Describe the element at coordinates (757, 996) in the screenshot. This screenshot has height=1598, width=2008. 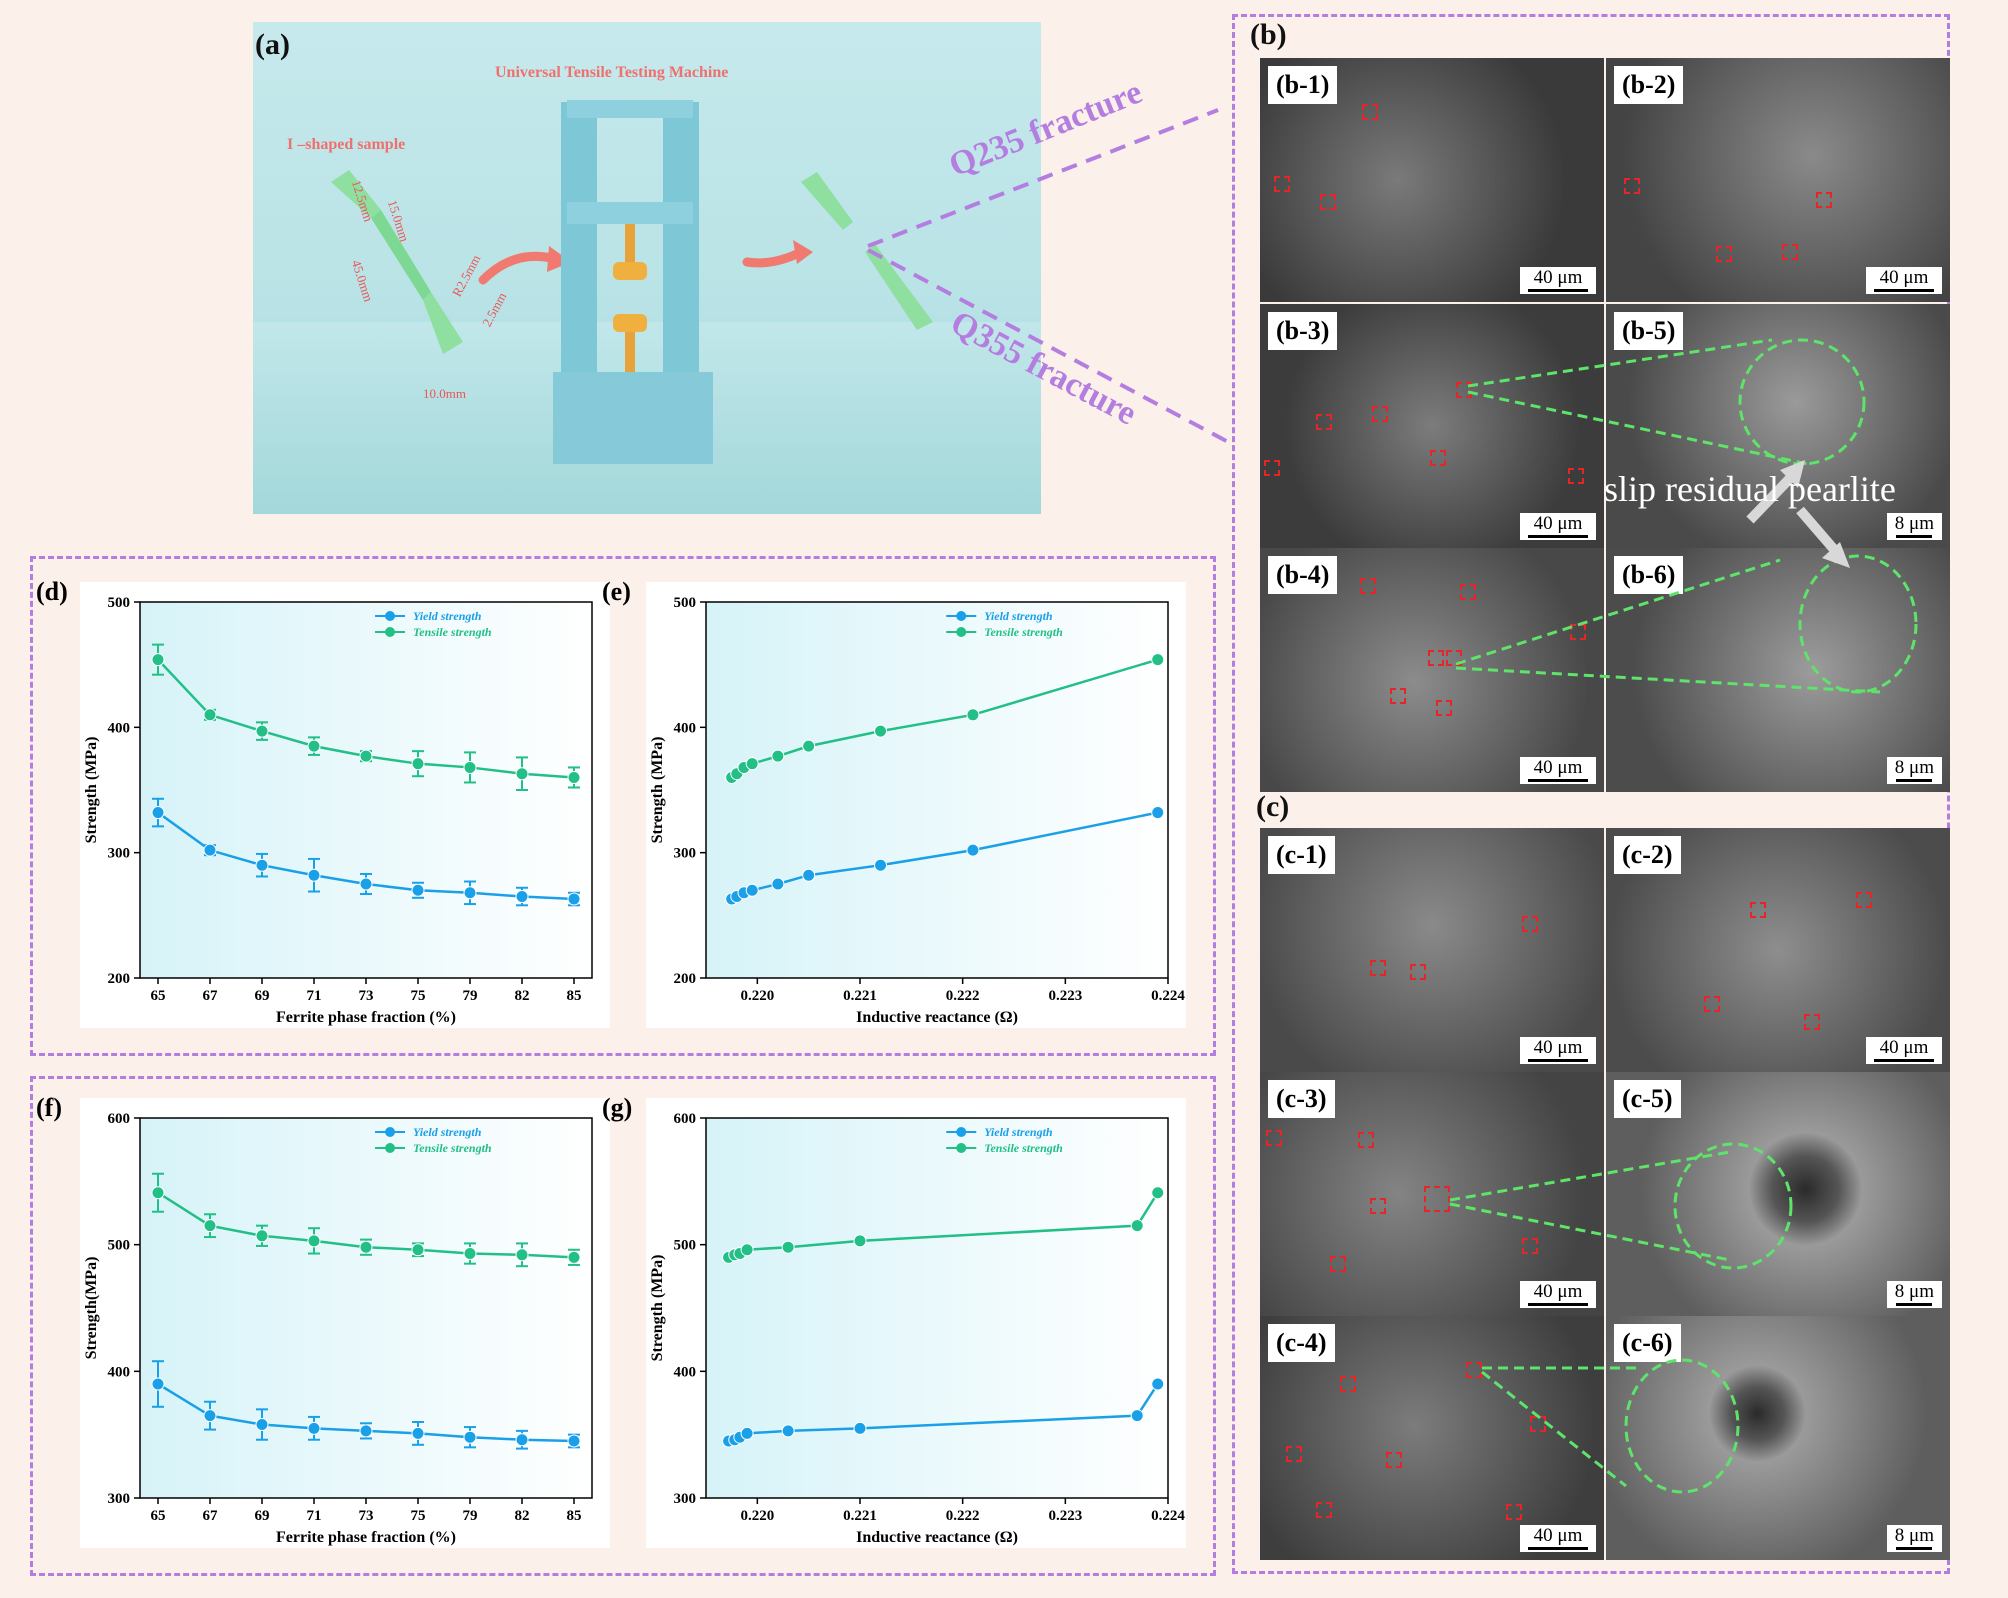
I see `x-tick-label: 0.220` at that location.